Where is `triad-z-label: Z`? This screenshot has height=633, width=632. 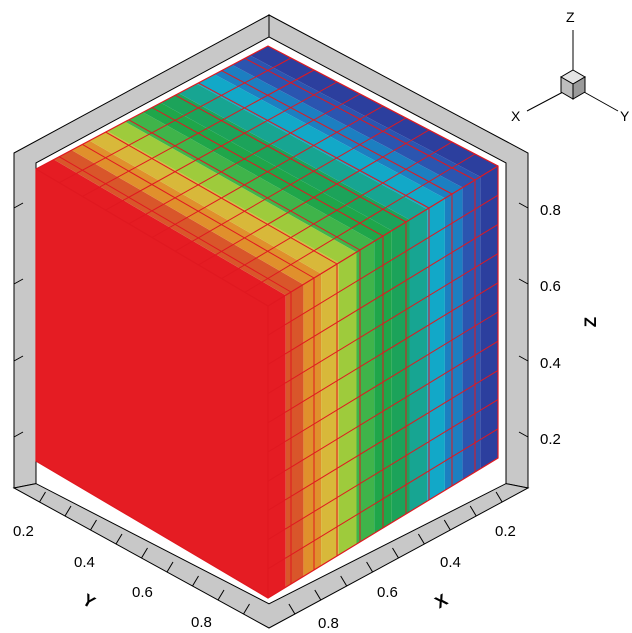
triad-z-label: Z is located at coordinates (570, 17).